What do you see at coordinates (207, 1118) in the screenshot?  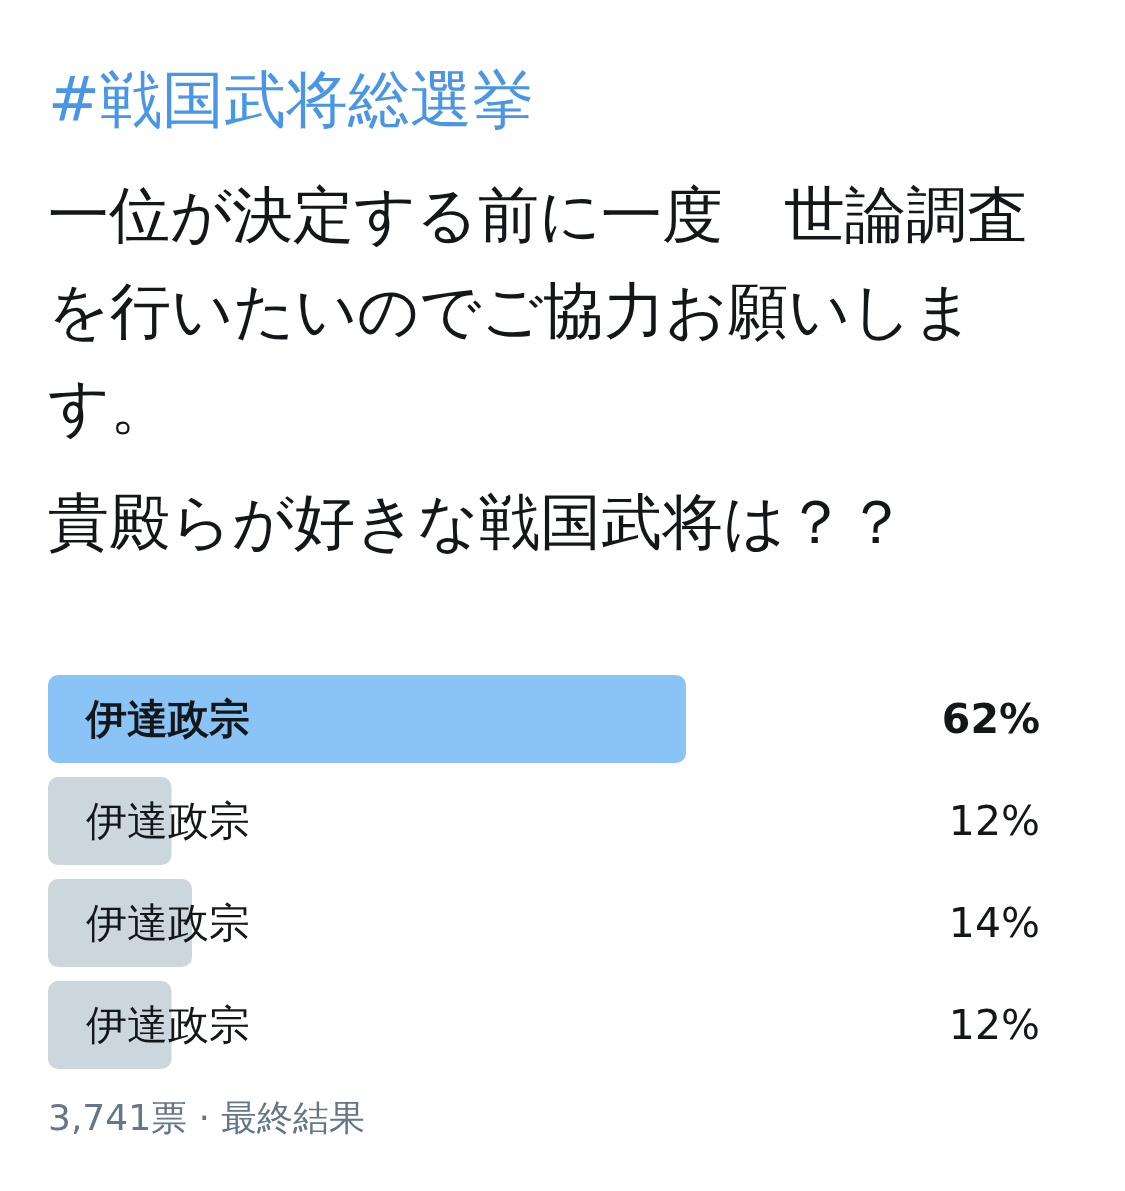 I see `text: 3,741票 · 最終結果` at bounding box center [207, 1118].